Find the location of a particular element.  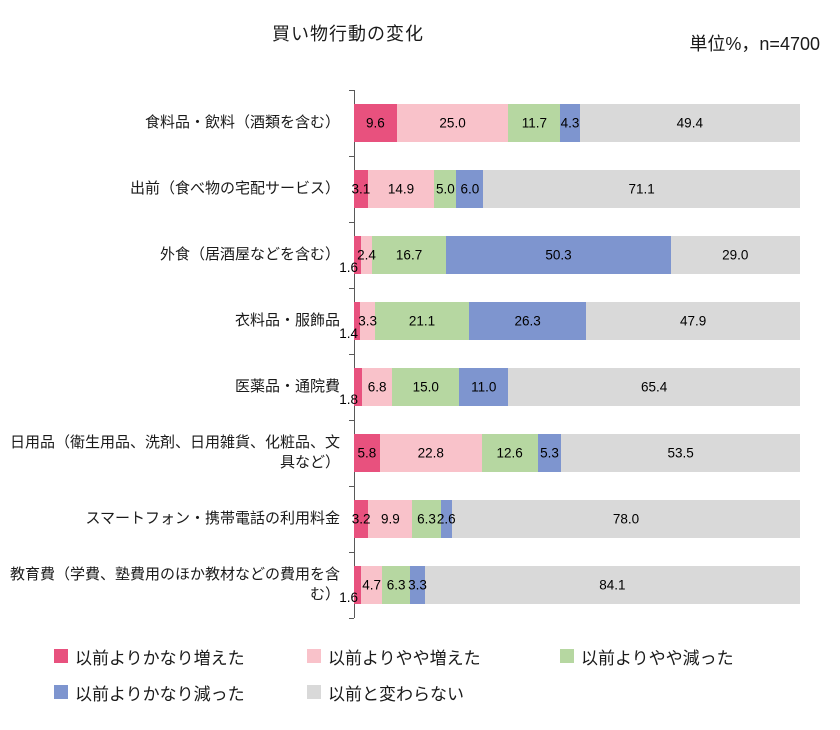

value-label: 47.9 is located at coordinates (693, 321).